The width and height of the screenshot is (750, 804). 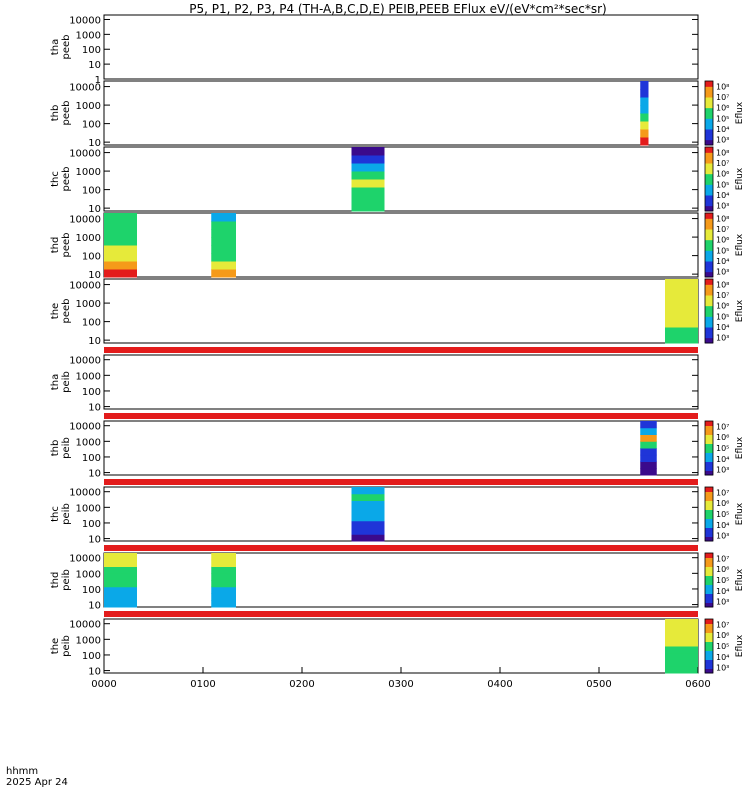 What do you see at coordinates (724, 646) in the screenshot?
I see `colorbar: 10³ 10⁴ 10⁵ 10⁶ 10⁷ Eflux` at bounding box center [724, 646].